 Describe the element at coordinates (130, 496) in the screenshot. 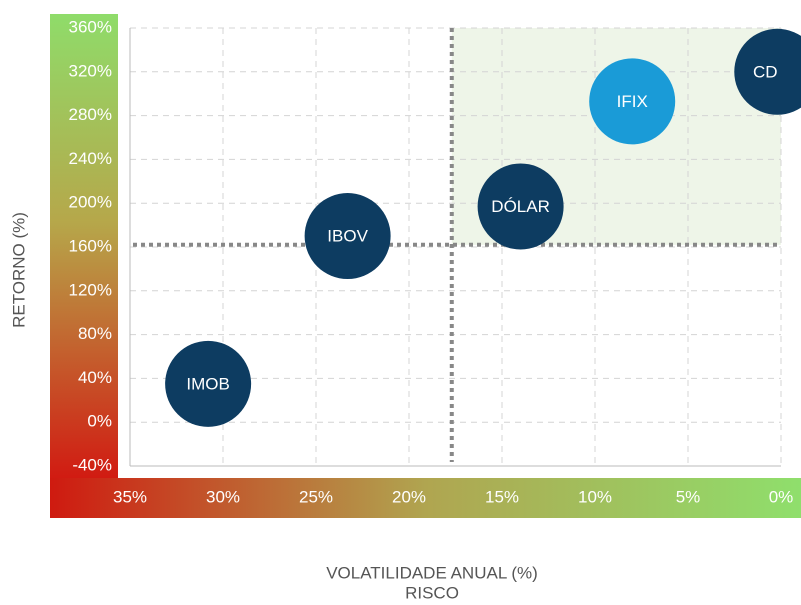

I see `x-tick-label: 35%` at that location.